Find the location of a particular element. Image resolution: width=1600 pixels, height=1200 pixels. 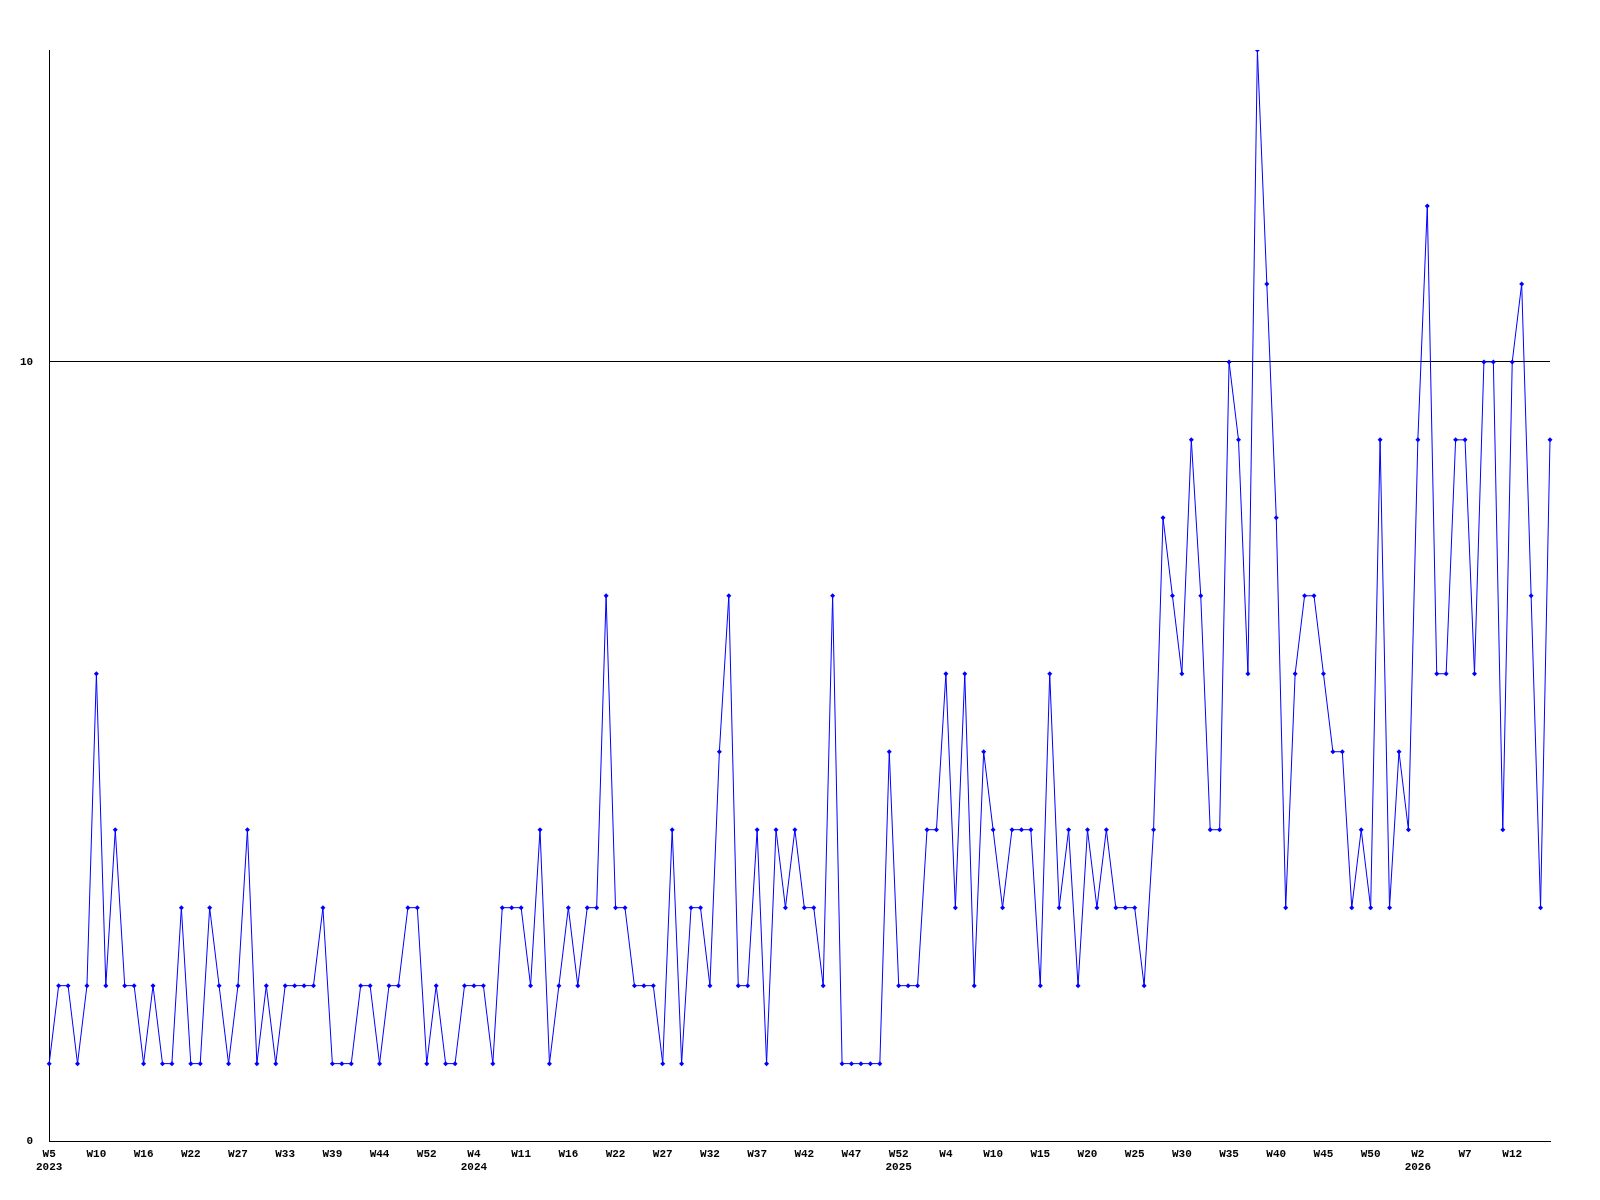

x-tick-label: W32 is located at coordinates (710, 1153).